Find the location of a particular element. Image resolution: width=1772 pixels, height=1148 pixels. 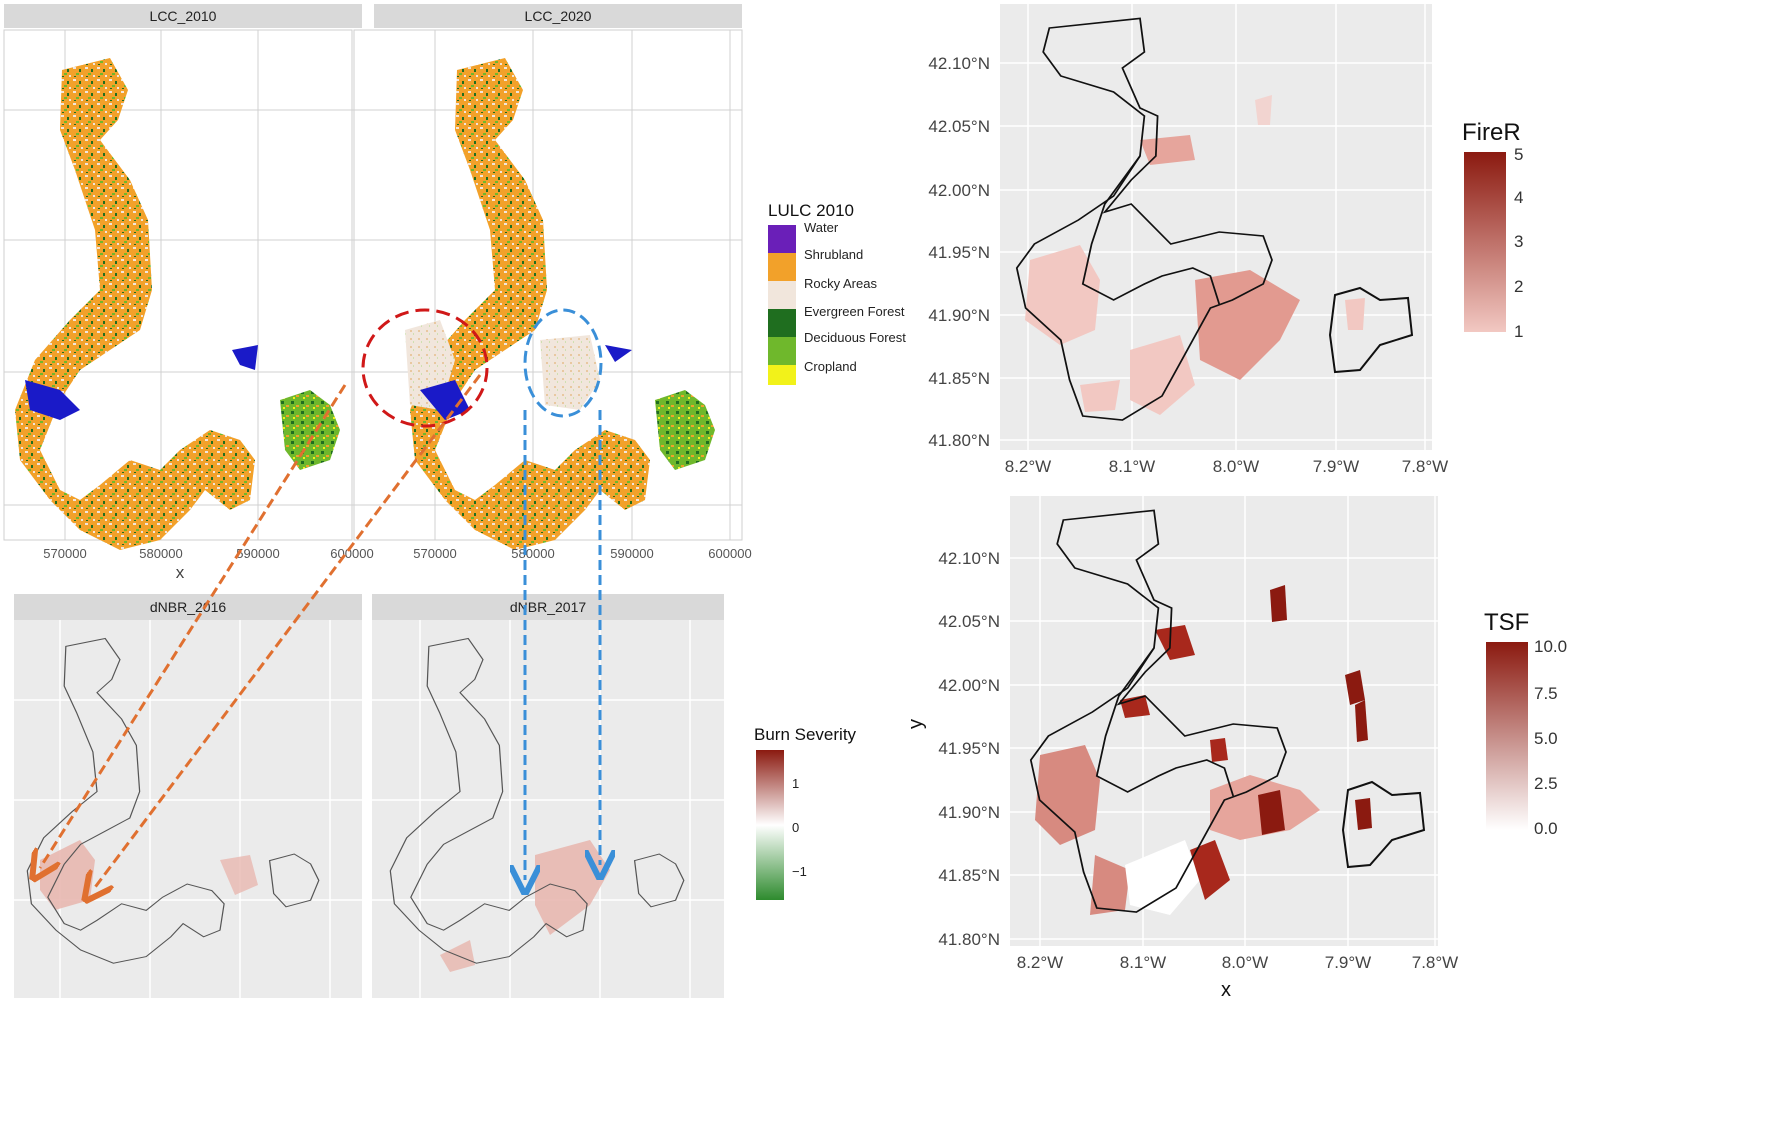

firer-map is located at coordinates (1214, 219).